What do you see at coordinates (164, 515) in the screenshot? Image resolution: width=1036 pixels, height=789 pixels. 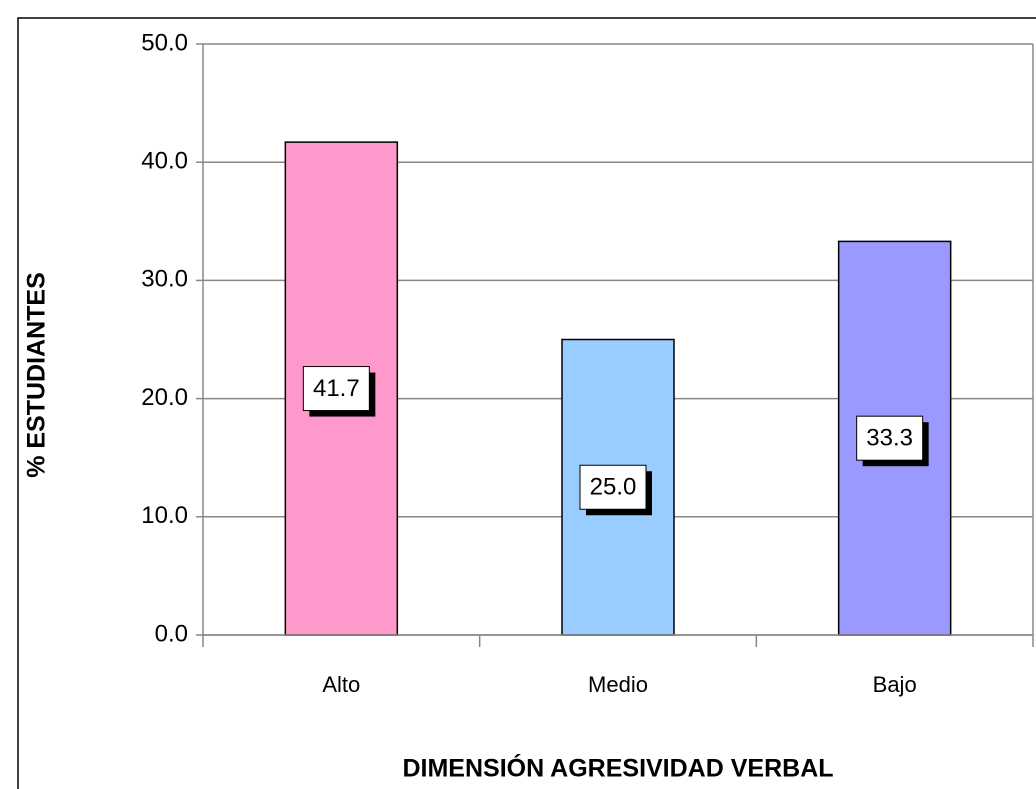 I see `y-tick-label: 10.0` at bounding box center [164, 515].